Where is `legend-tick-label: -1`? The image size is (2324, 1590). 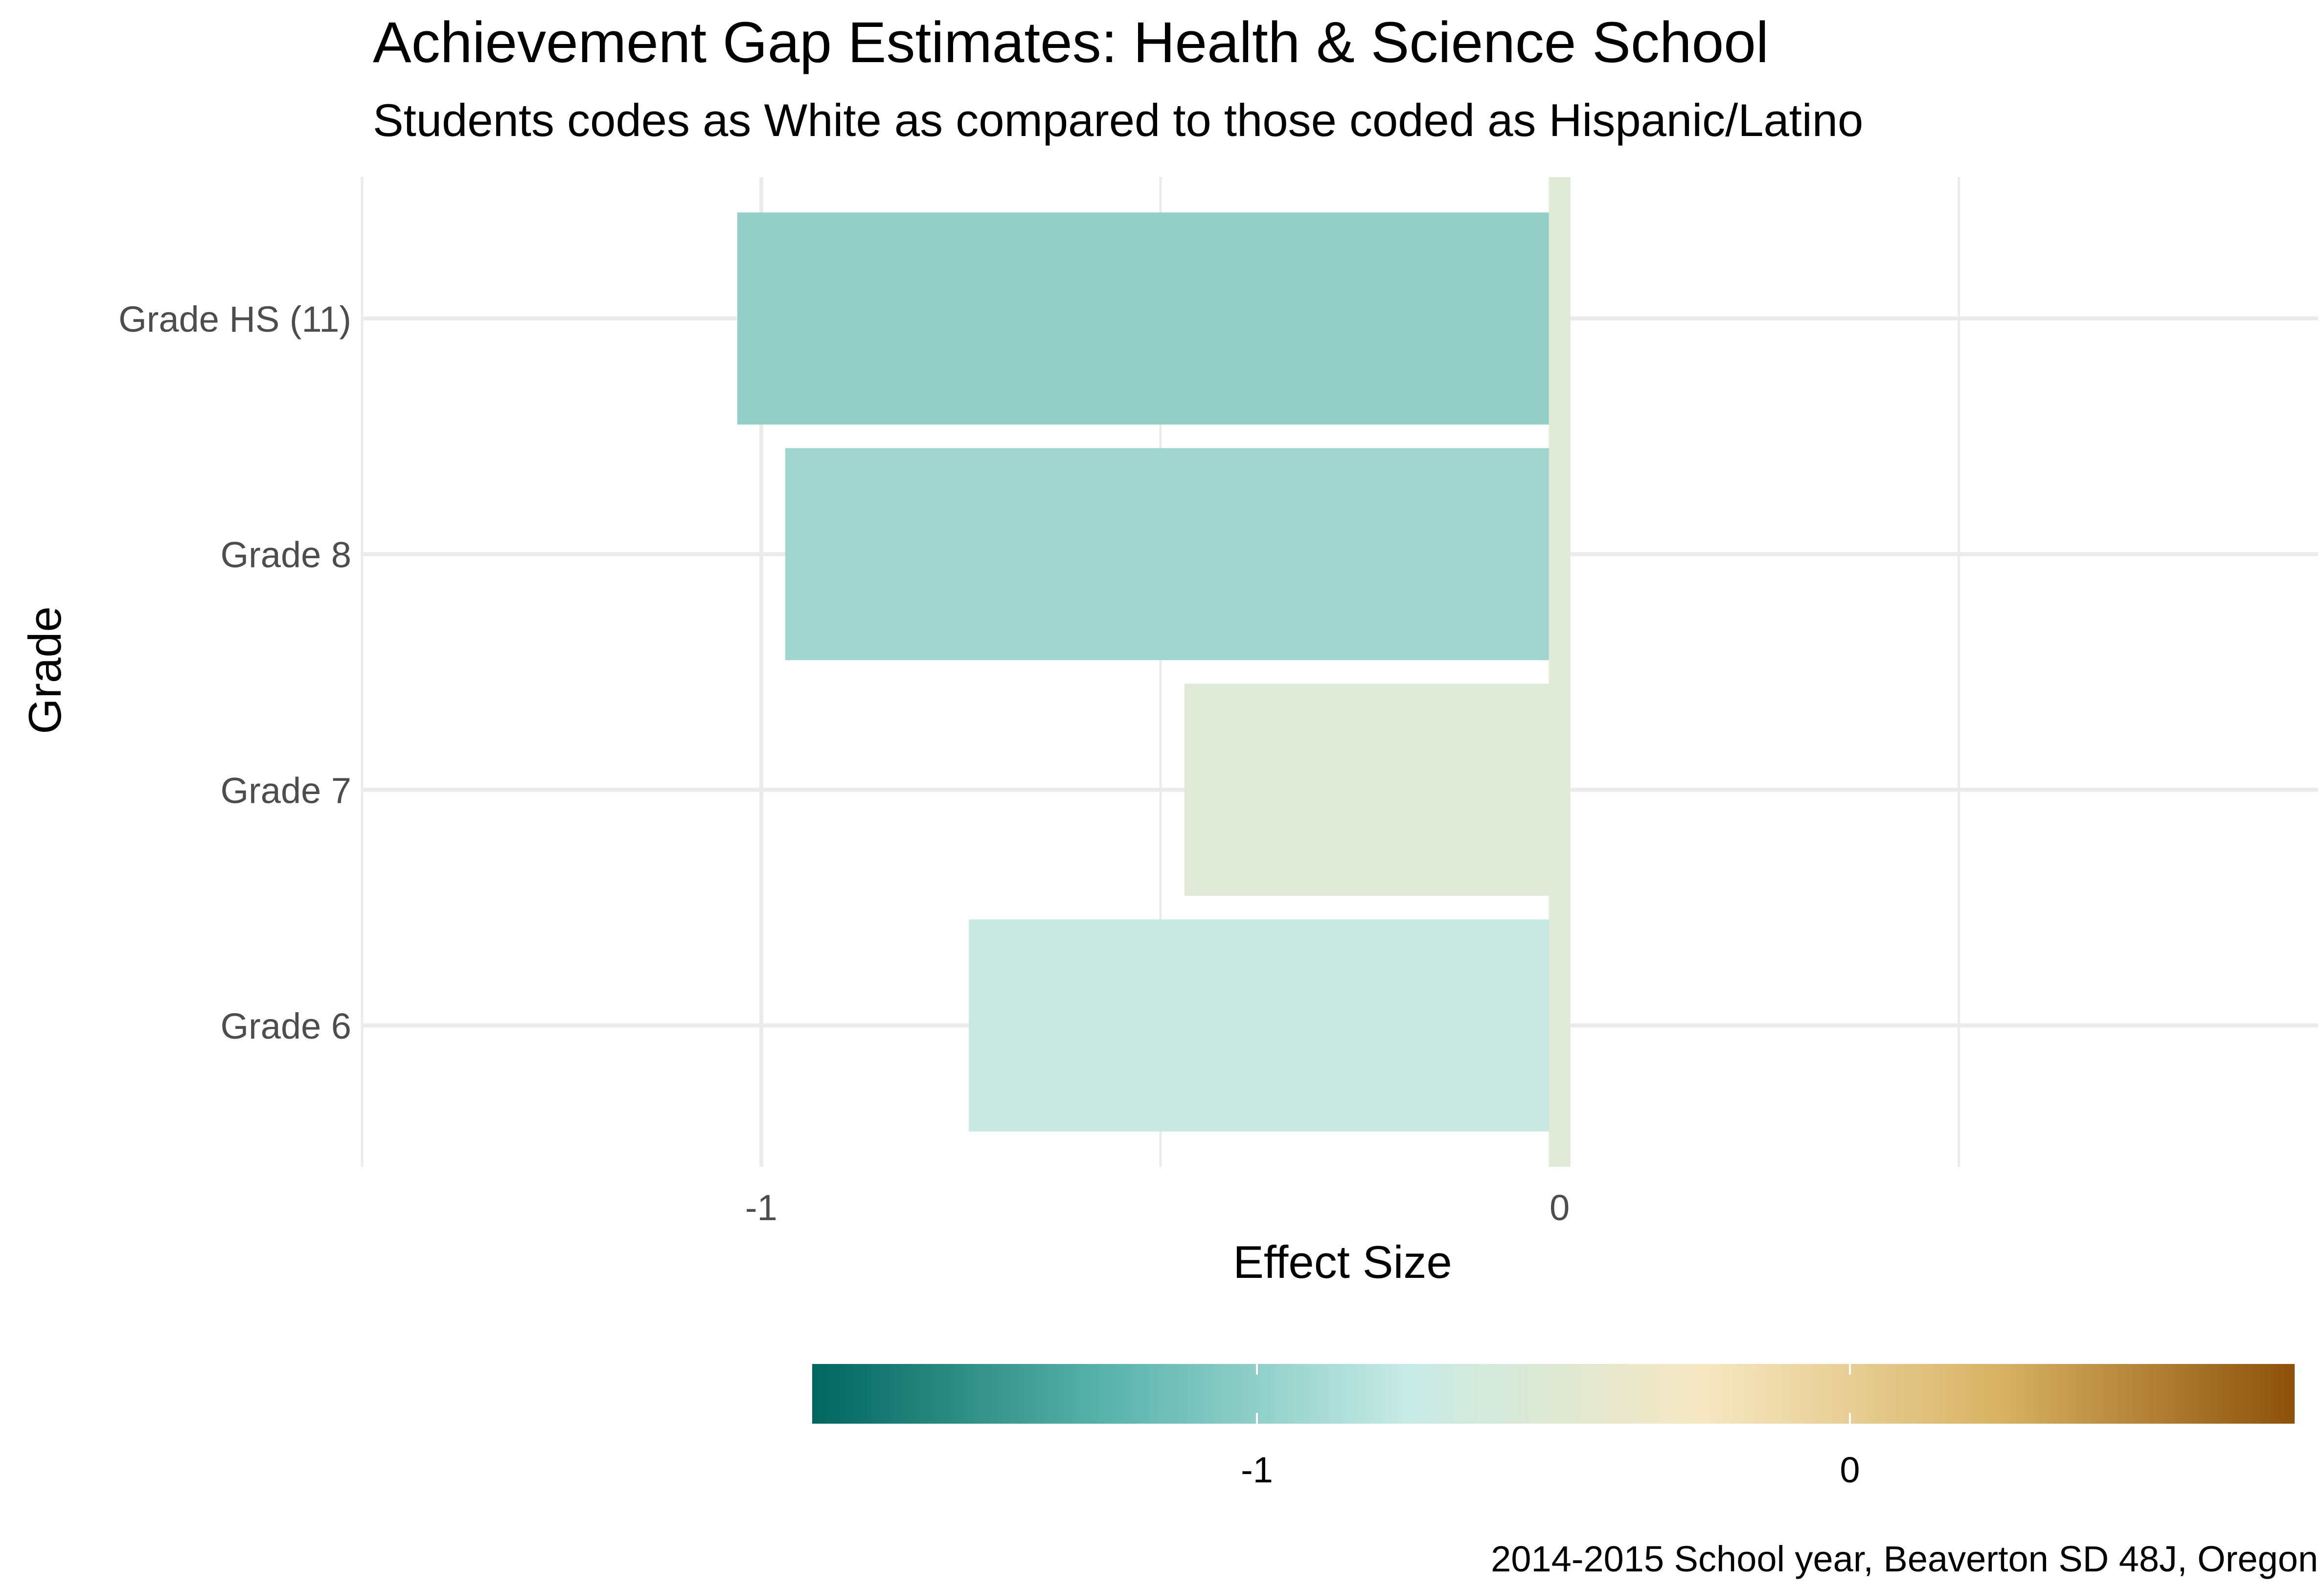
legend-tick-label: -1 is located at coordinates (1257, 1470).